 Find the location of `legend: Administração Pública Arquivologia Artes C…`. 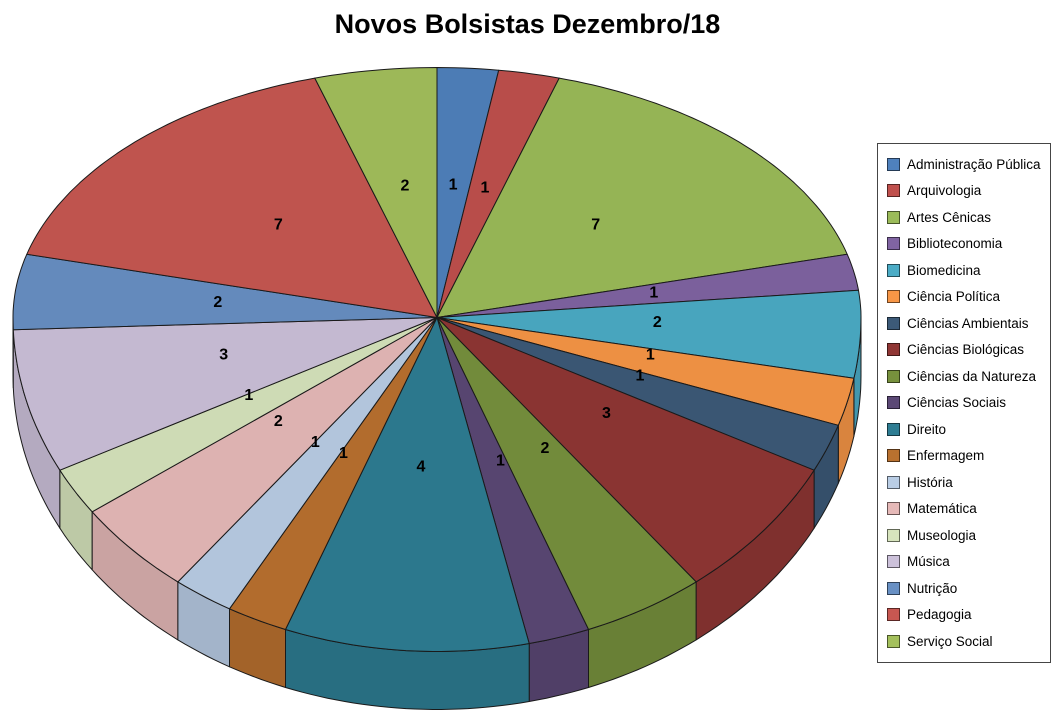

legend: Administração Pública Arquivologia Artes C… is located at coordinates (964, 403).